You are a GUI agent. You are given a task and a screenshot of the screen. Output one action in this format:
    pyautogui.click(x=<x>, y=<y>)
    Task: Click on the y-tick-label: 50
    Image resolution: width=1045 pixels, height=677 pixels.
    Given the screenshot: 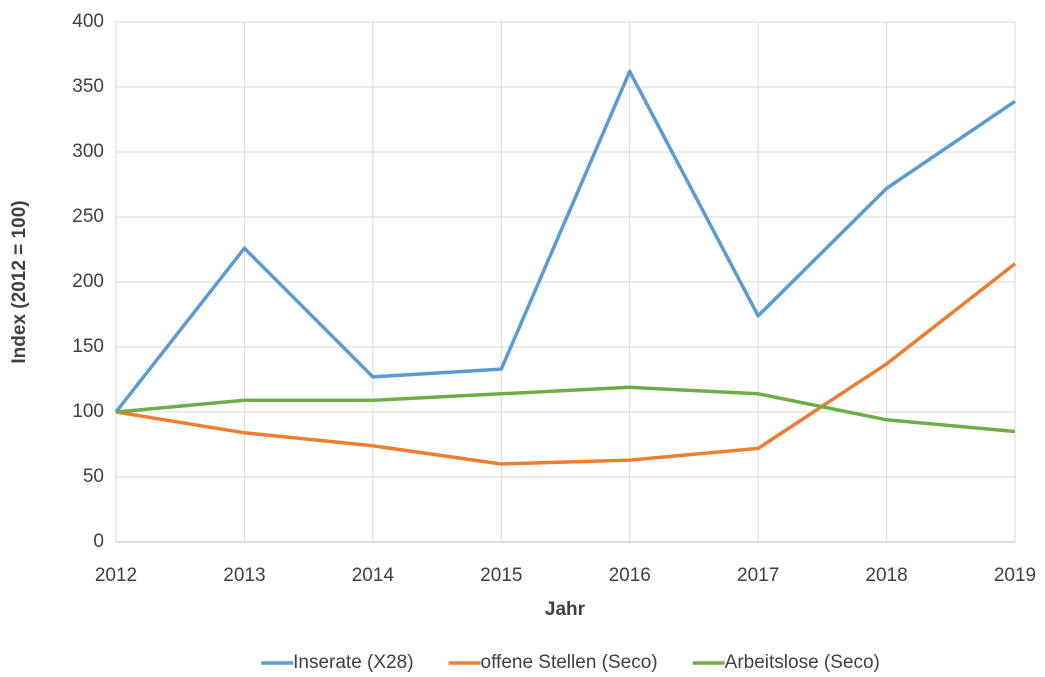 What is the action you would take?
    pyautogui.click(x=93, y=476)
    